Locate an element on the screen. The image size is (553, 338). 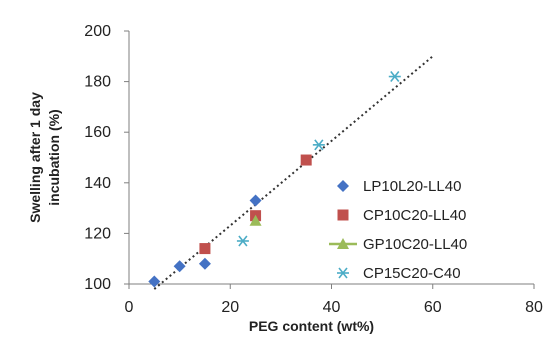
legend-marker-LP10L20-LL40 is located at coordinates (343, 186).